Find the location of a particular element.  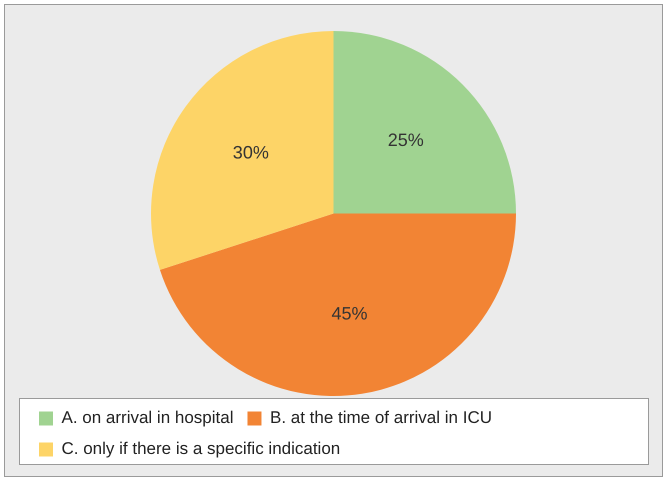

legend-label: A. on arrival in hospital is located at coordinates (148, 418).